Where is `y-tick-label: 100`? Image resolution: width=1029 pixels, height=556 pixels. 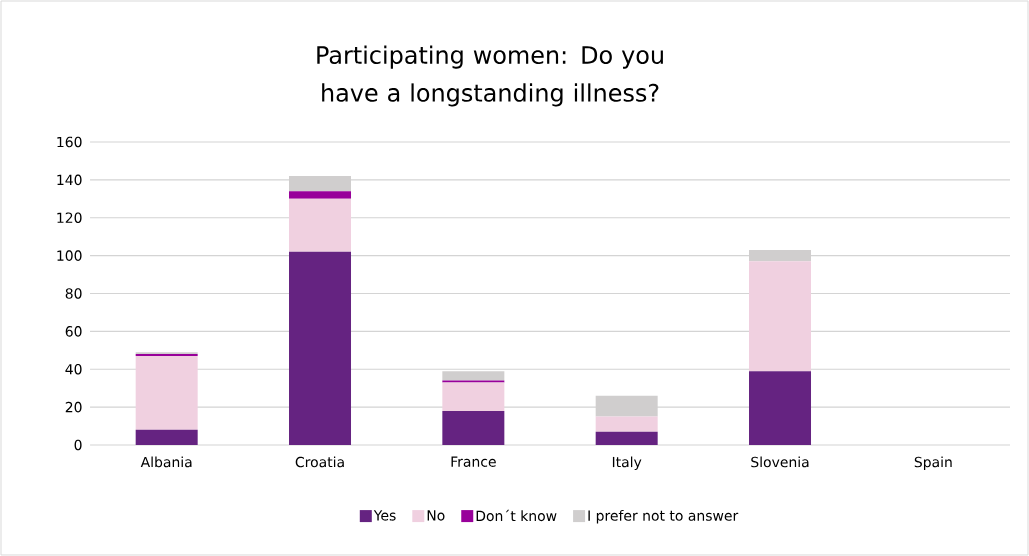
y-tick-label: 100 is located at coordinates (69, 255).